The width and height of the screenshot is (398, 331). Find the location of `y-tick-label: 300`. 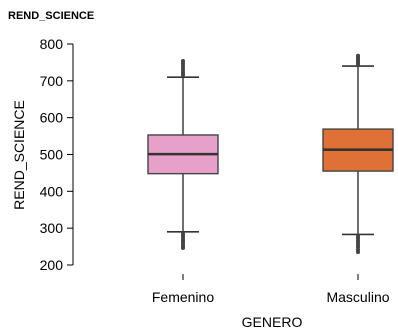

y-tick-label: 300 is located at coordinates (52, 228).